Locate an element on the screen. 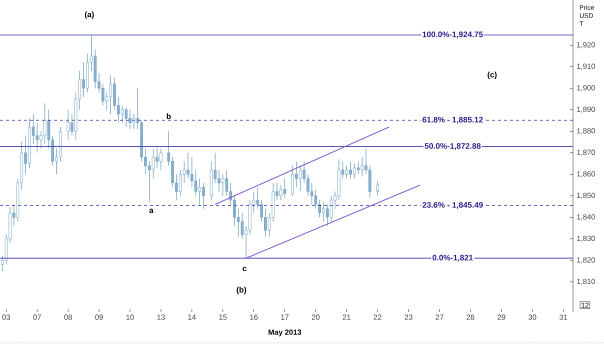 This screenshot has height=345, width=604. annotation: (b) is located at coordinates (241, 290).